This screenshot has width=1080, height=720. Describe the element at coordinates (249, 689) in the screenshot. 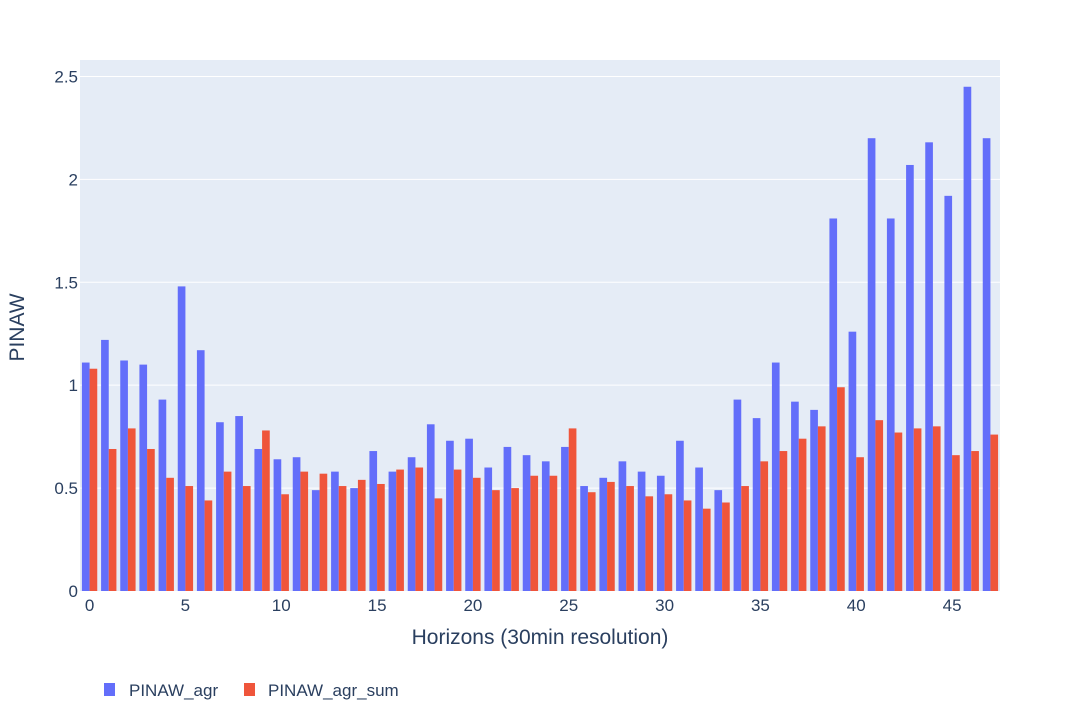

I see `legend-swatch-pinaw-agr-sum` at that location.